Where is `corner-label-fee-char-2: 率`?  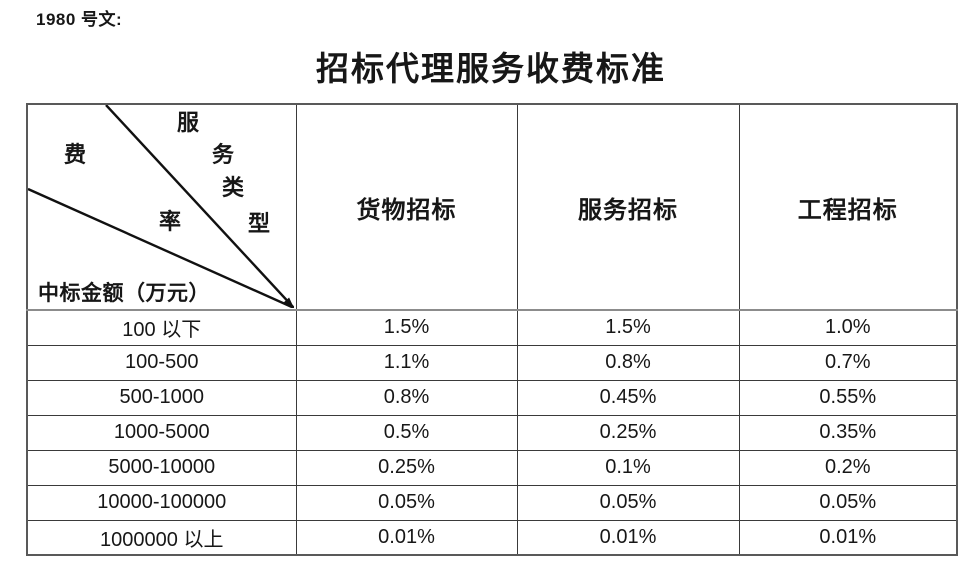 corner-label-fee-char-2: 率 is located at coordinates (170, 221).